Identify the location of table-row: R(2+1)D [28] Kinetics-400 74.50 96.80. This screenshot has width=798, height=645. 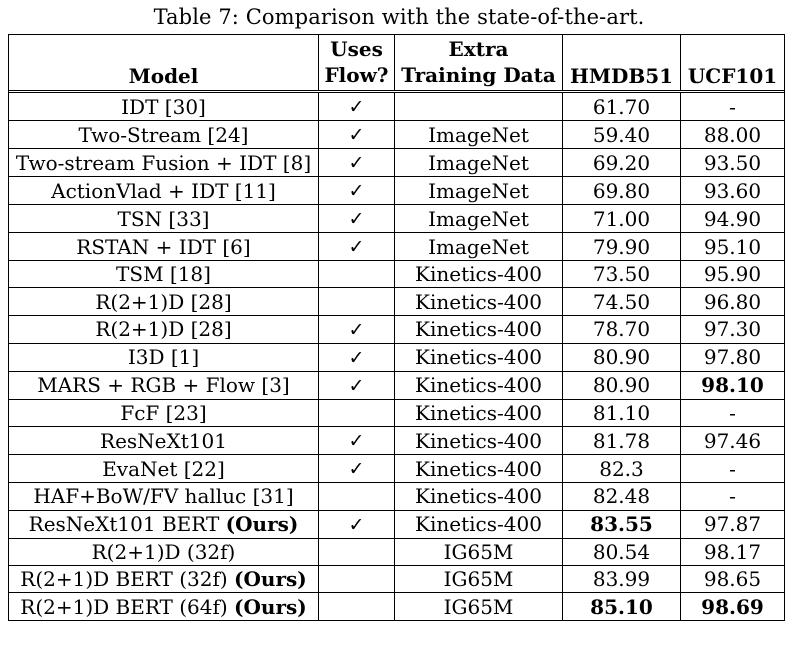
(396, 301).